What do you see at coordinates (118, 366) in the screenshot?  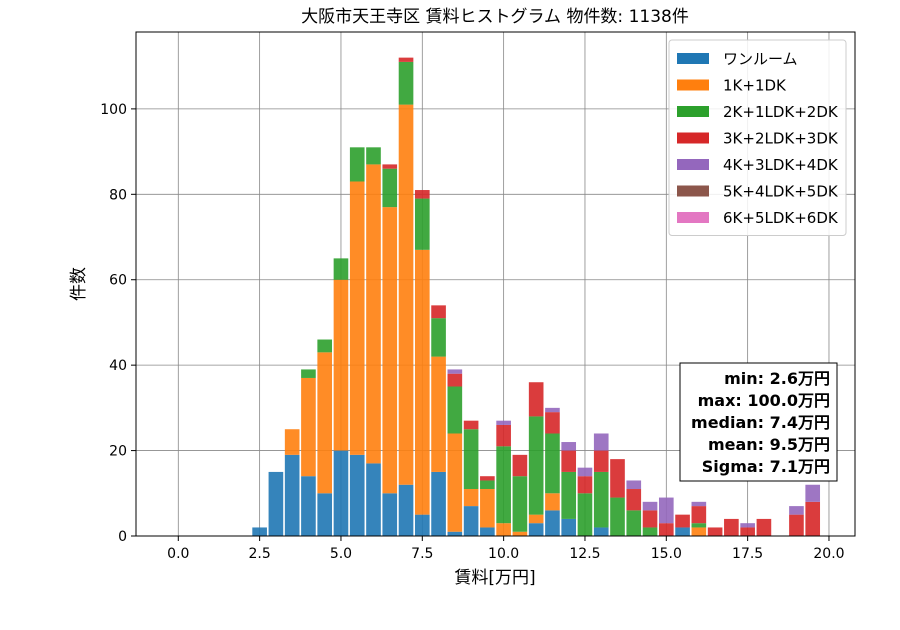 I see `y-tick-label: 40` at bounding box center [118, 366].